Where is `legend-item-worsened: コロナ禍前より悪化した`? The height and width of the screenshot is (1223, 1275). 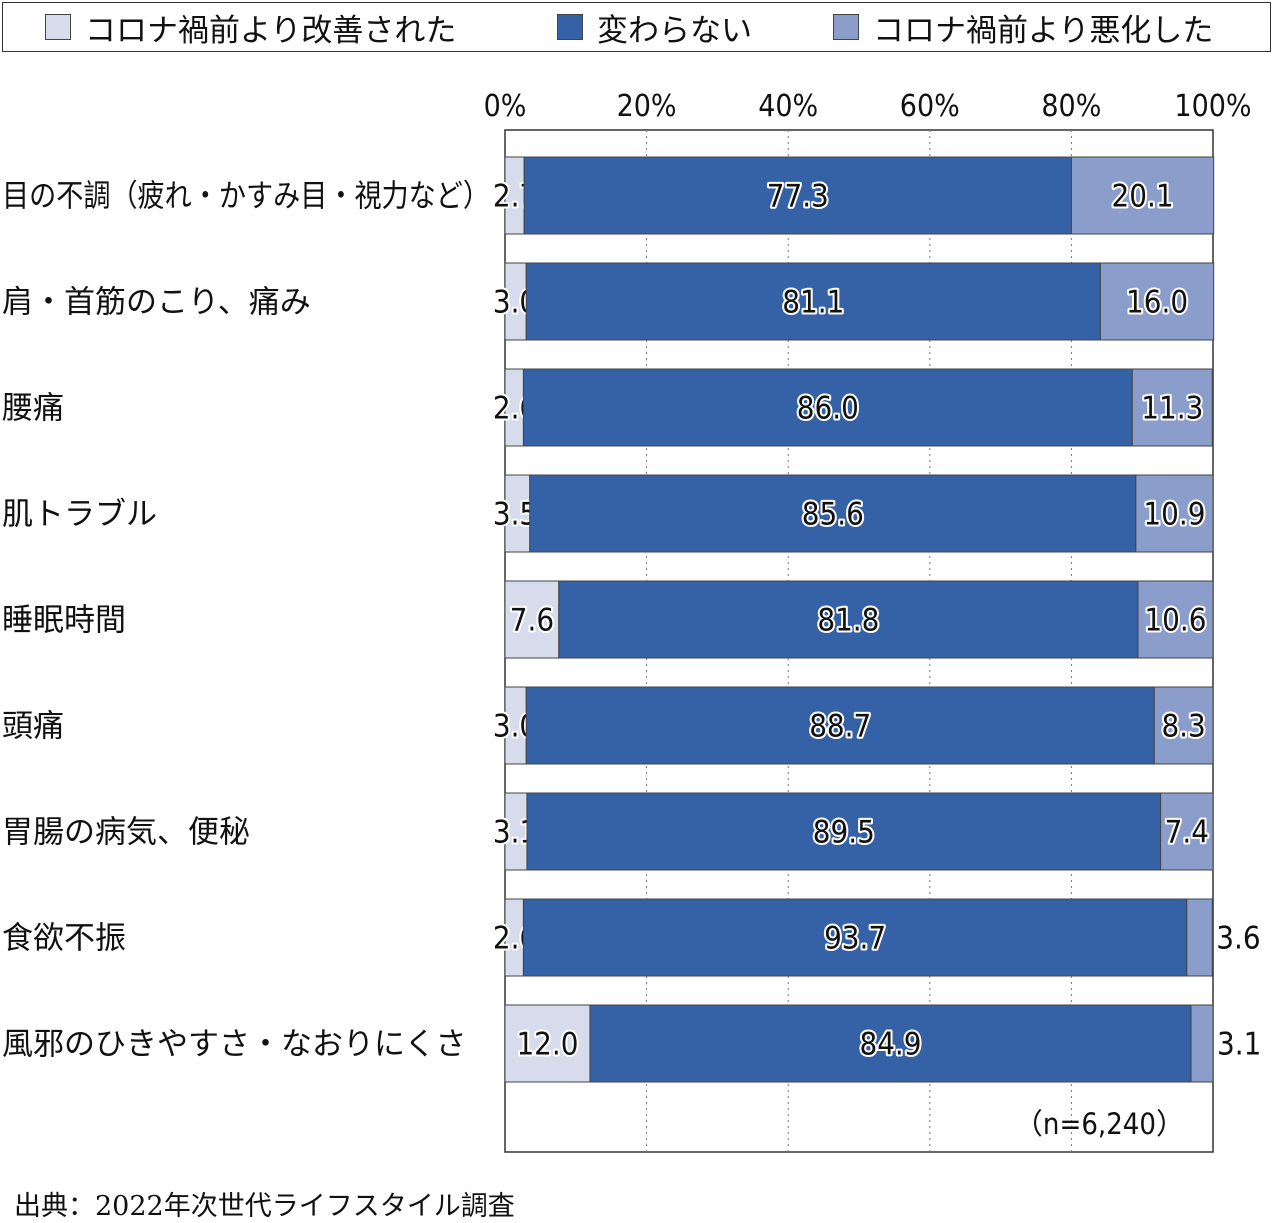 legend-item-worsened: コロナ禍前より悪化した is located at coordinates (1023, 27).